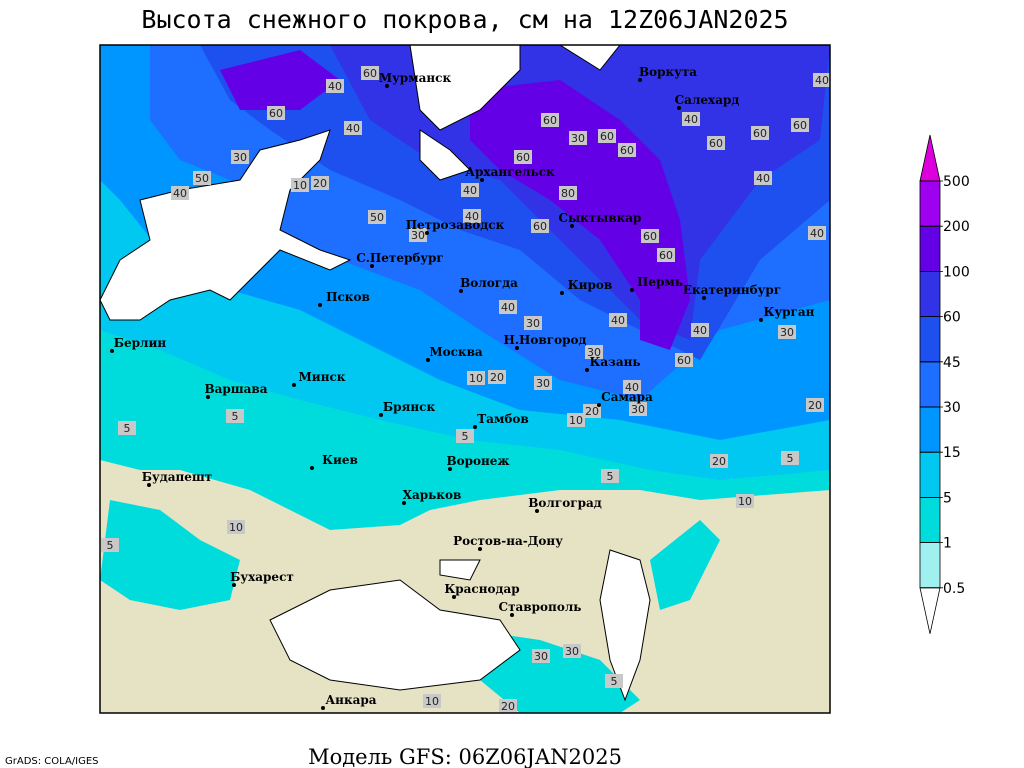 Image resolution: width=1024 pixels, height=768 pixels. Describe the element at coordinates (409, 407) in the screenshot. I see `city-label: Брянск` at that location.